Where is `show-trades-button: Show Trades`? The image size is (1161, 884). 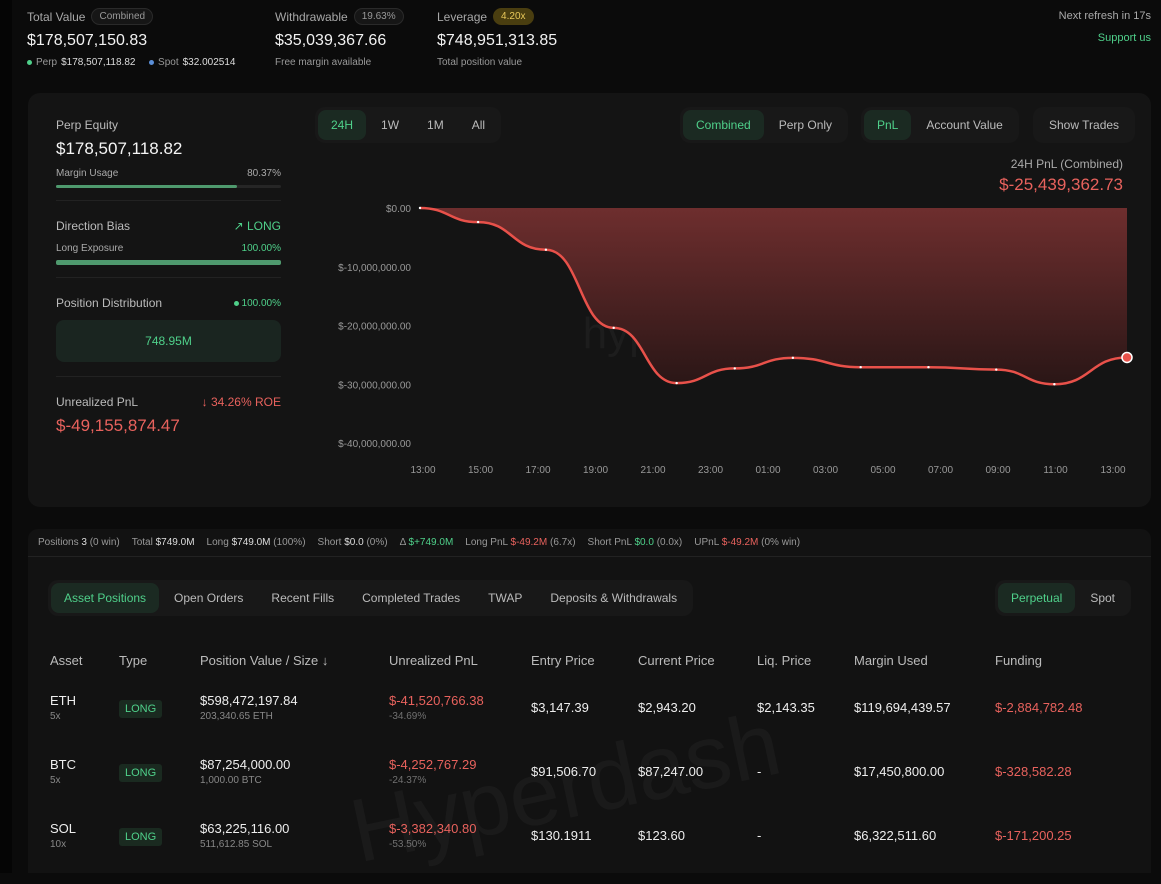 show-trades-button: Show Trades is located at coordinates (1084, 125).